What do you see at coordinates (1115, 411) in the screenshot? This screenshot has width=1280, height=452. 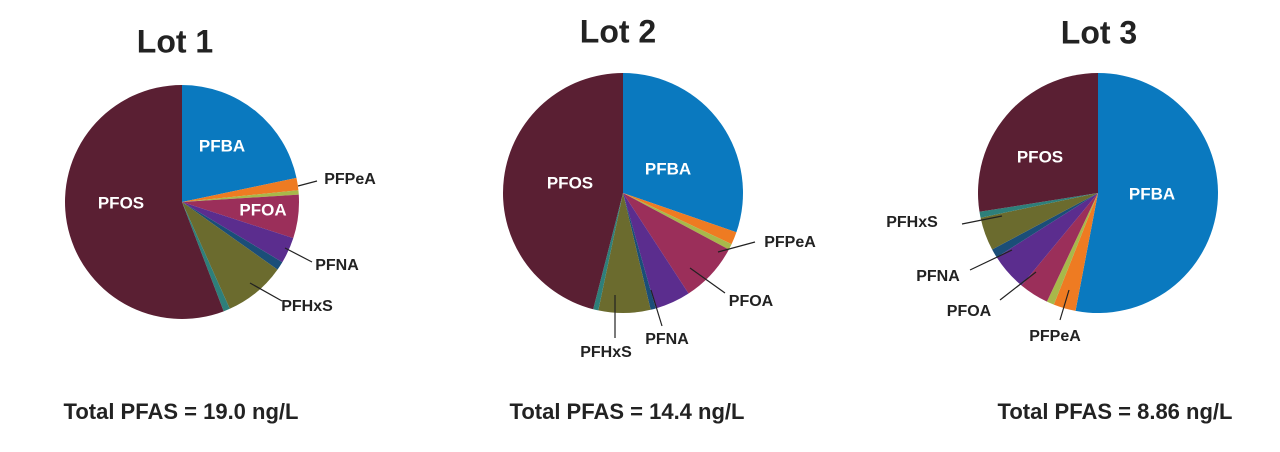 I see `chart-subtitle: Total PFAS = 8.86 ng/L` at bounding box center [1115, 411].